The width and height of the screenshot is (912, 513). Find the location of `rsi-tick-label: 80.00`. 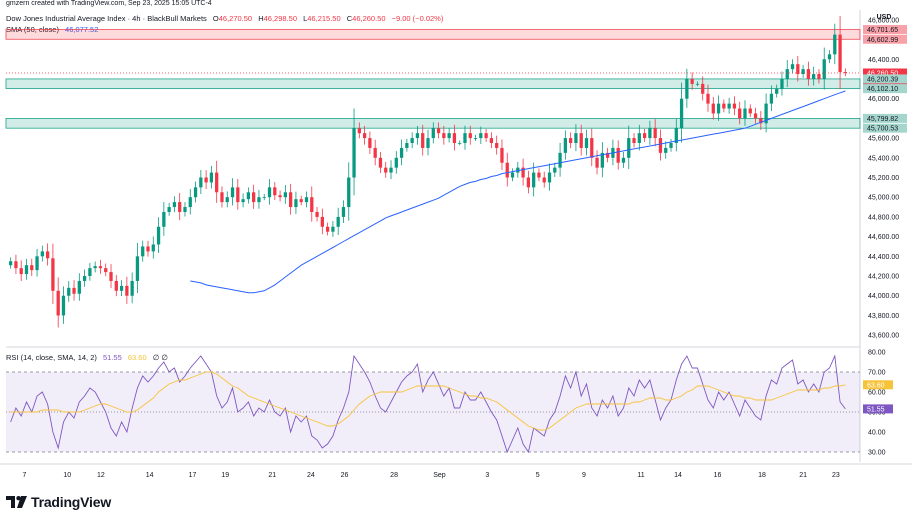

rsi-tick-label: 80.00 is located at coordinates (877, 353).